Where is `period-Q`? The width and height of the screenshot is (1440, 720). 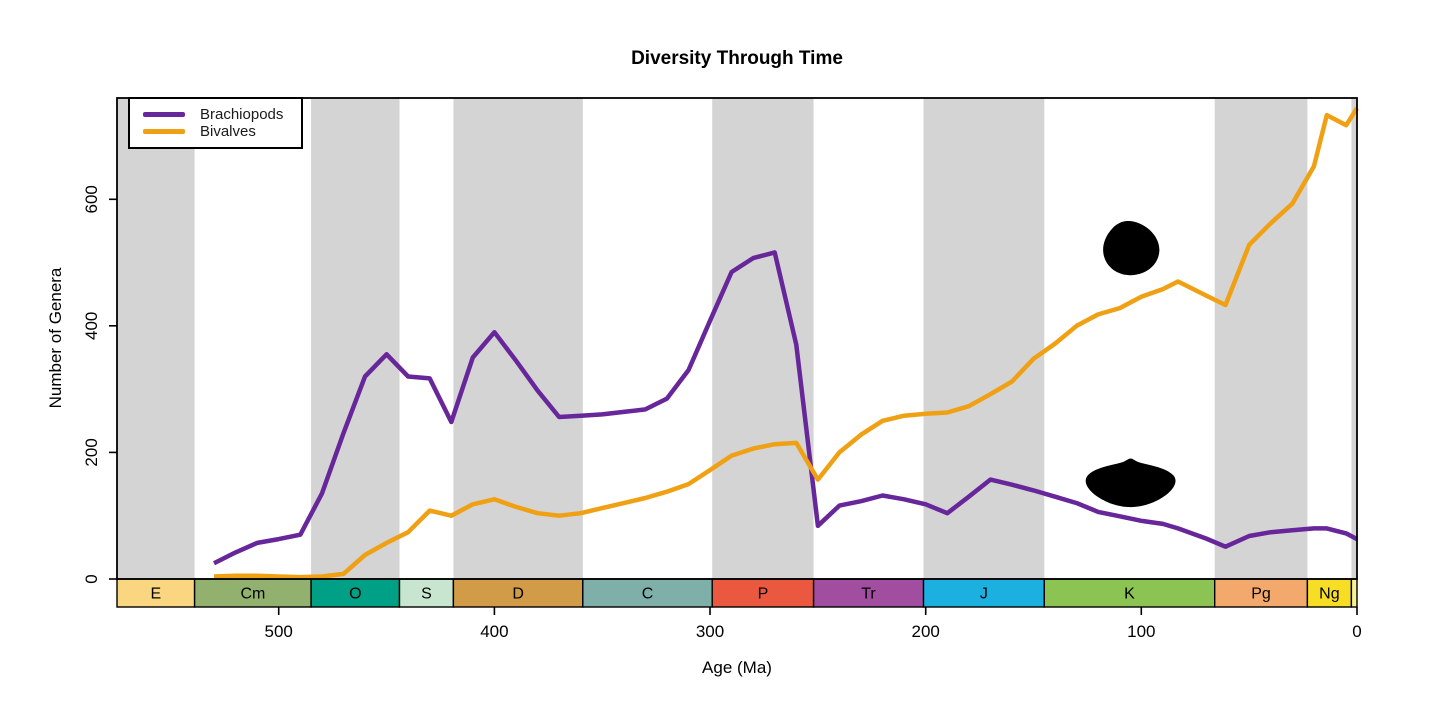 period-Q is located at coordinates (1354, 593).